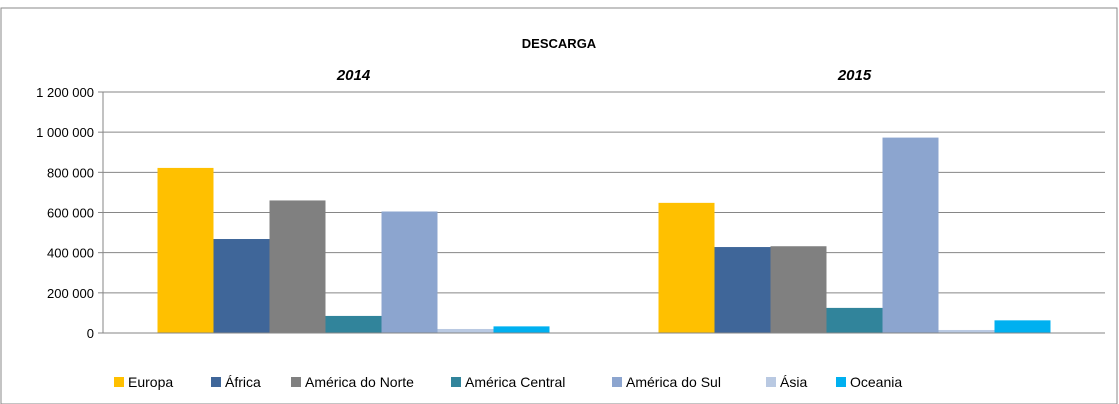  Describe the element at coordinates (90, 333) in the screenshot. I see `y-tick-label: 0` at that location.